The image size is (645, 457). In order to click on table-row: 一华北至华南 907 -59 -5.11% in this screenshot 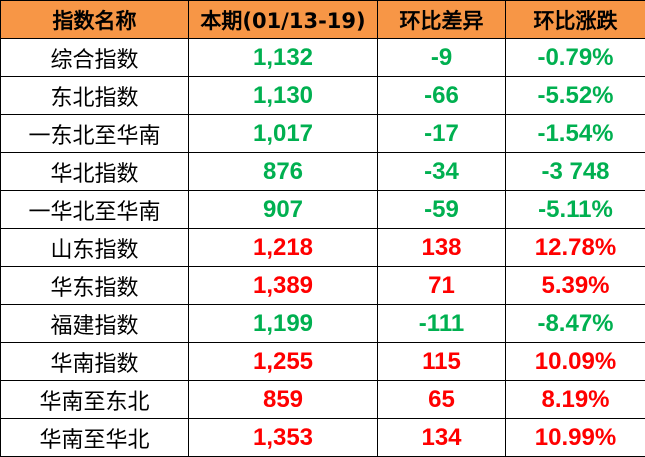, I will do `click(322, 209)`.